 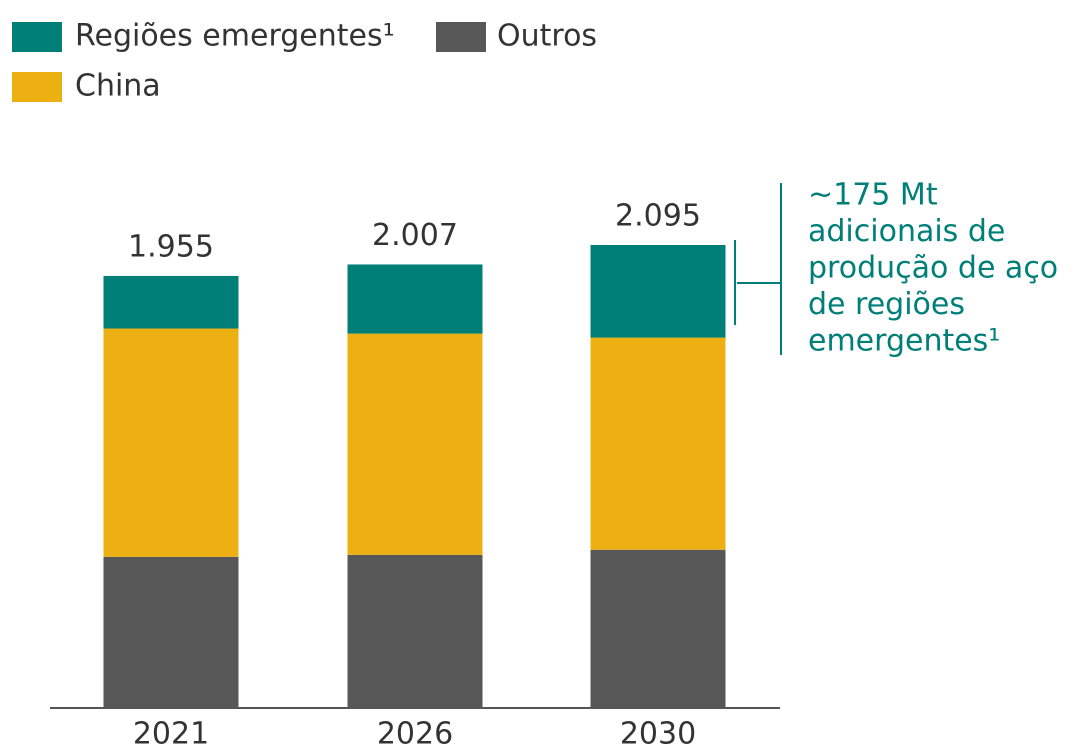 What do you see at coordinates (904, 341) in the screenshot?
I see `annotation: emergentes¹` at bounding box center [904, 341].